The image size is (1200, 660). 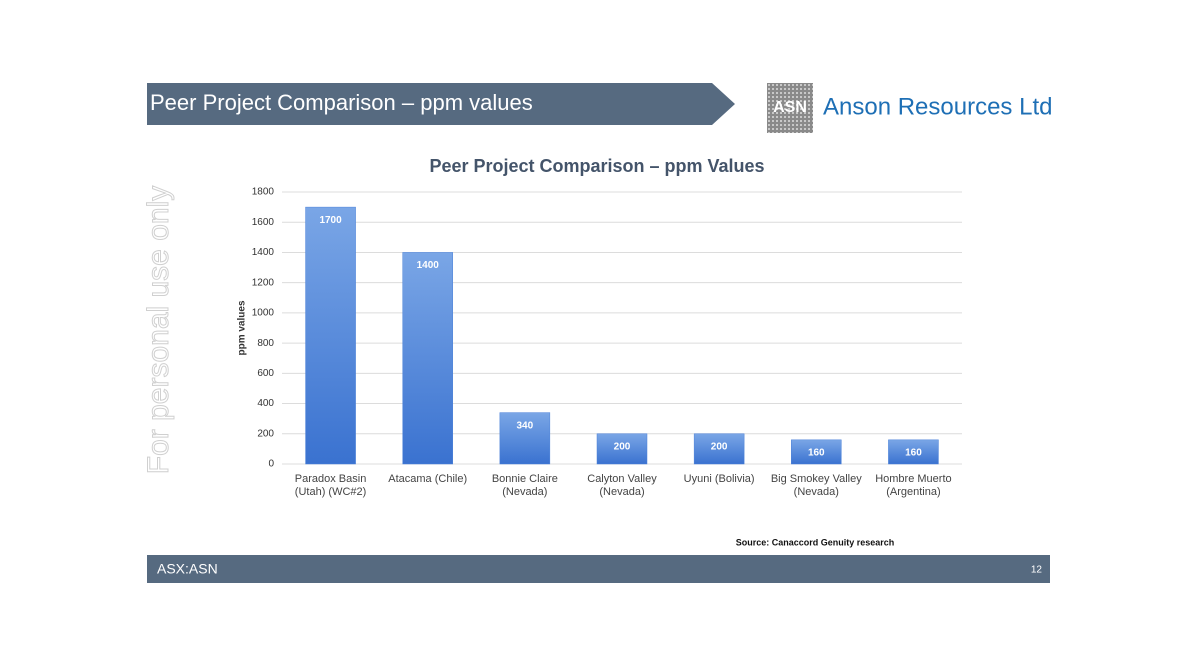 I want to click on x-tick-label: Big Smokey Valley (Nevada), so click(x=816, y=485).